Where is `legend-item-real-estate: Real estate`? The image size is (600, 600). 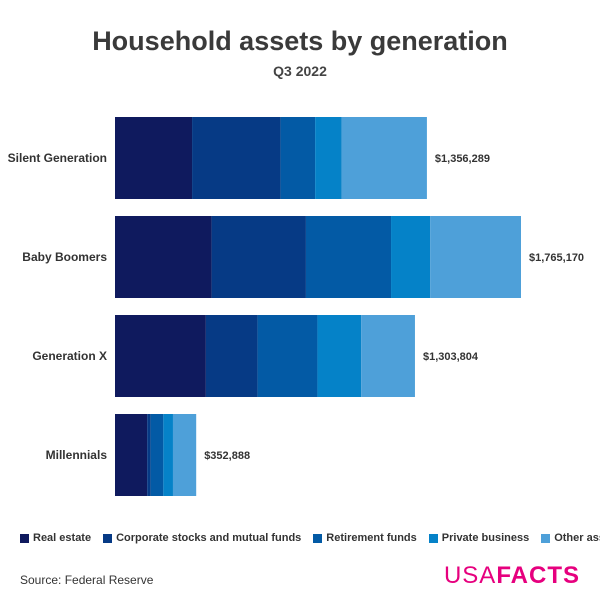 legend-item-real-estate: Real estate is located at coordinates (55, 538).